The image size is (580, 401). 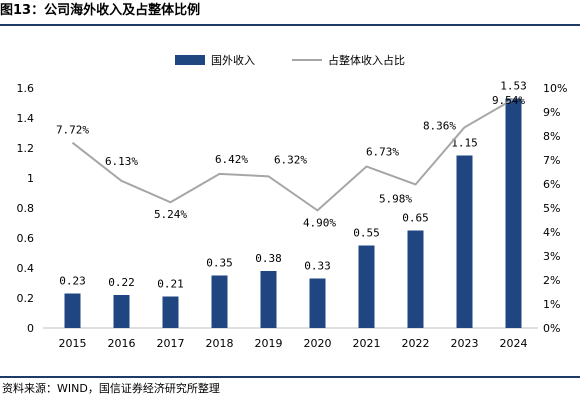 What do you see at coordinates (551, 160) in the screenshot?
I see `right-tick-label: 7%` at bounding box center [551, 160].